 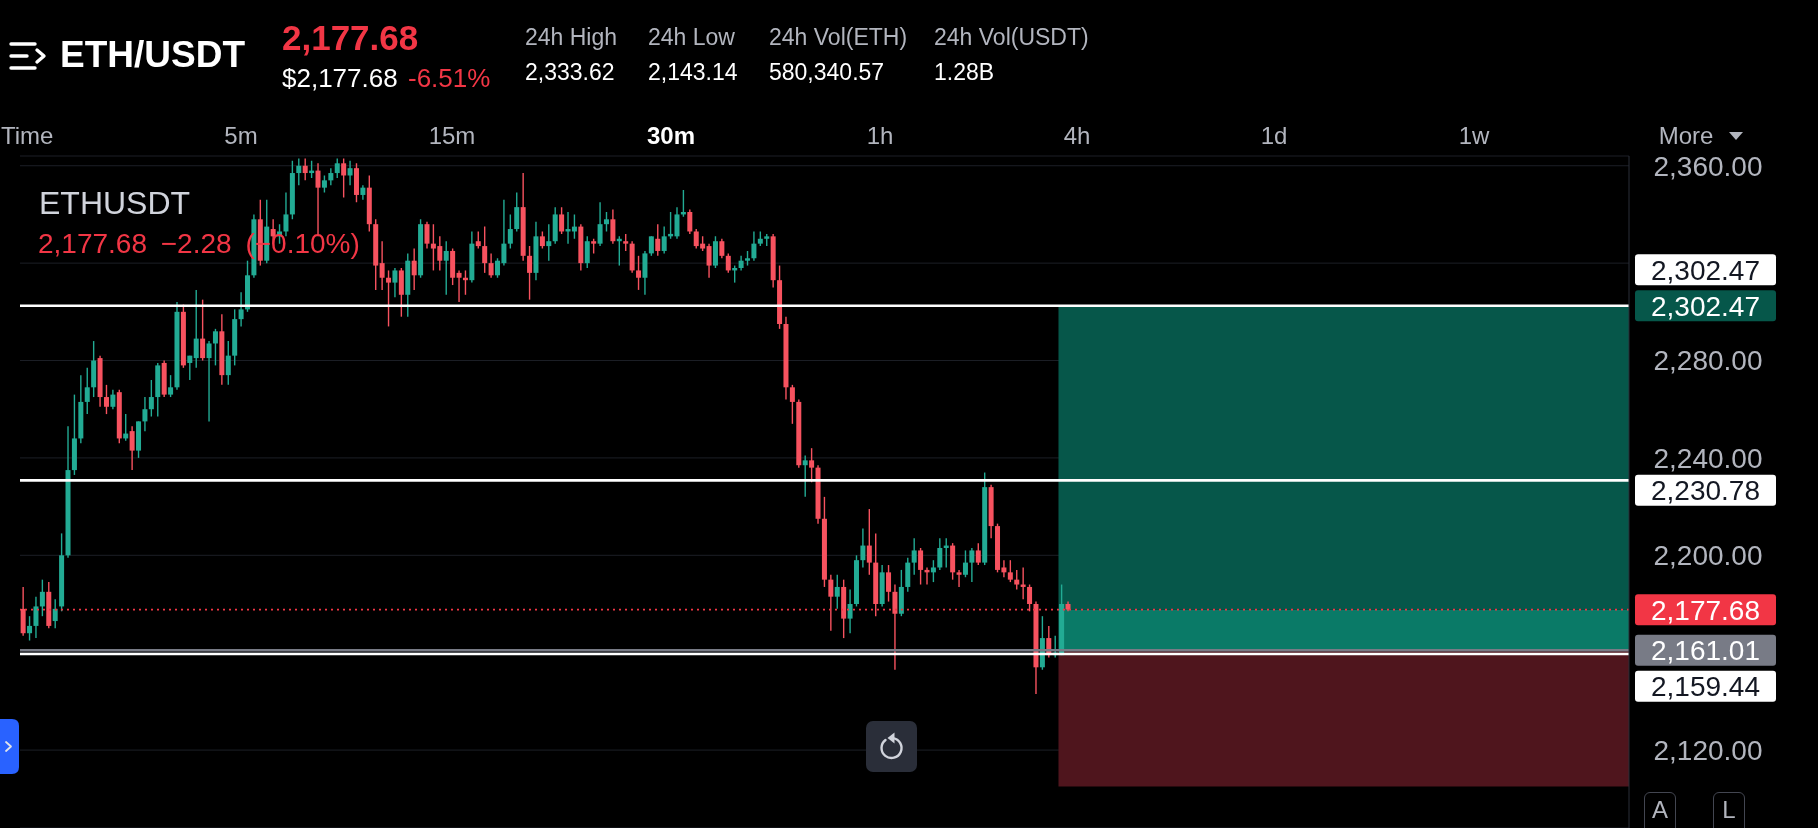 I want to click on text: 1.28B, so click(x=964, y=72).